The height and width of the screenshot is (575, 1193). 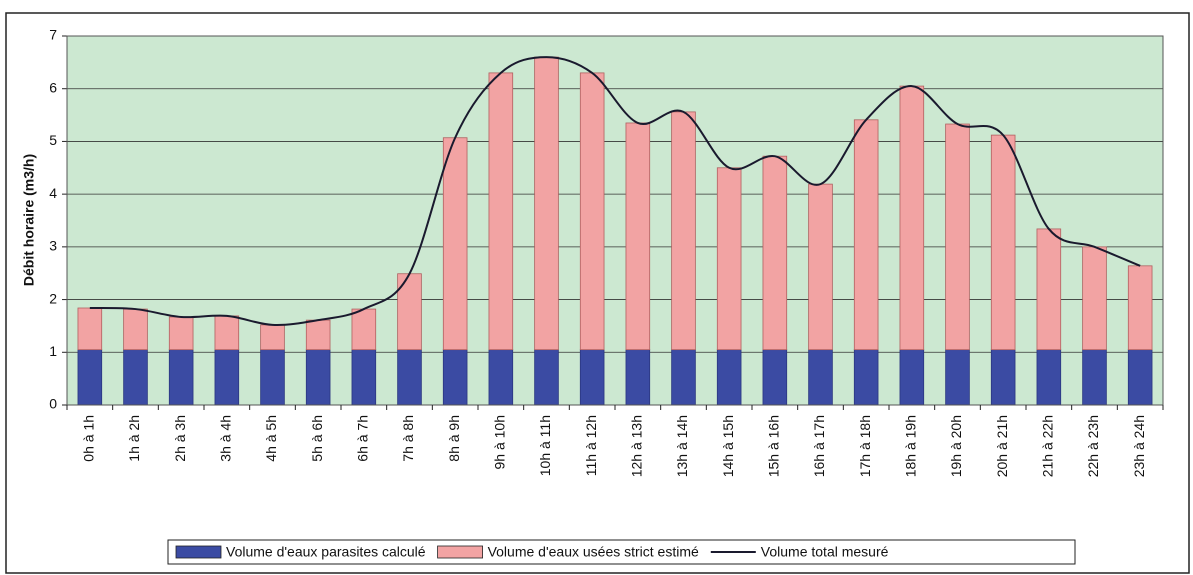 What do you see at coordinates (545, 445) in the screenshot?
I see `x-tick-label: 10h à 11h` at bounding box center [545, 445].